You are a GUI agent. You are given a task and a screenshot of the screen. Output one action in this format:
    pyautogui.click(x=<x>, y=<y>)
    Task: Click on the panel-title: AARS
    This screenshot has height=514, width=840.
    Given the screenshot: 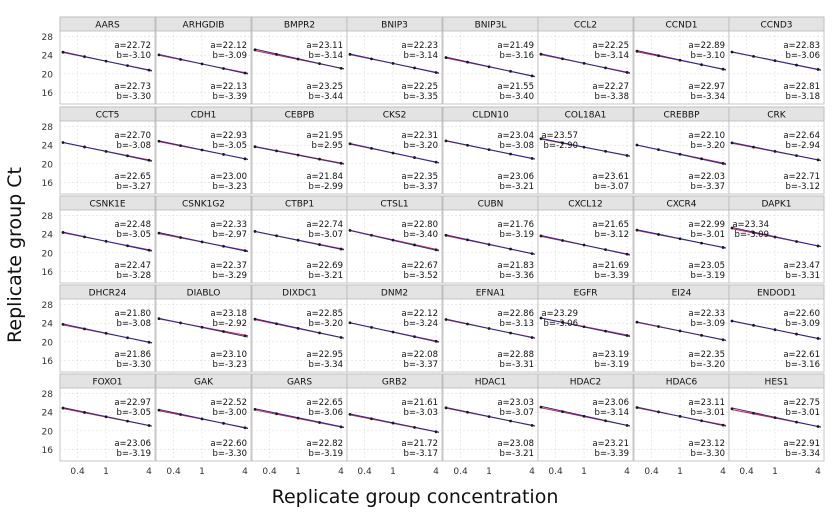 What is the action you would take?
    pyautogui.click(x=107, y=26)
    